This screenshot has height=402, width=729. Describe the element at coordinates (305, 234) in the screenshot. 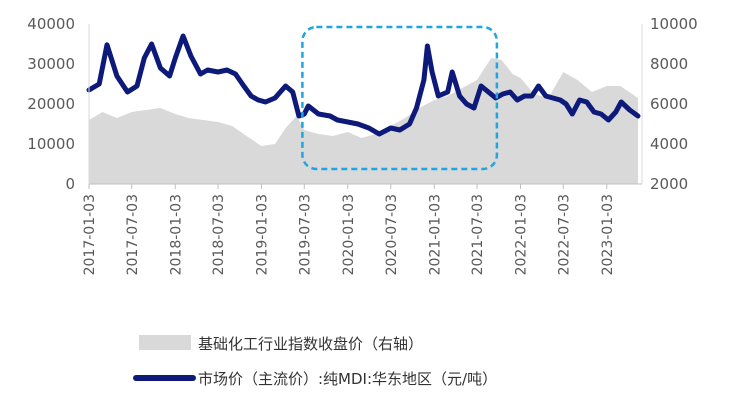

I see `x-tick-label: 2019-07-03` at that location.